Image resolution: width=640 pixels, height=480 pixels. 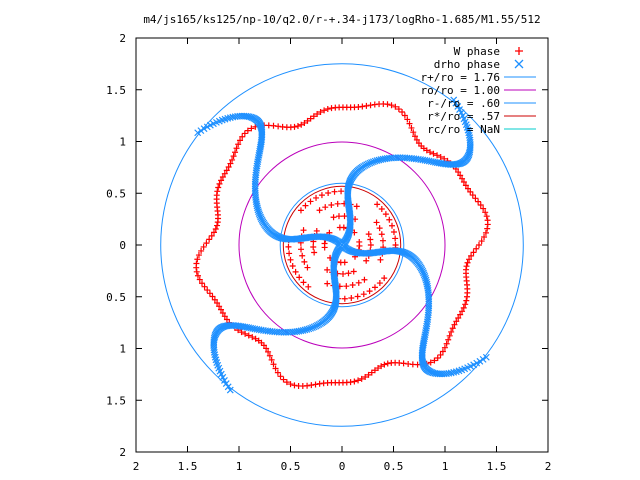 What do you see at coordinates (463, 103) in the screenshot?
I see `legend-label: r-/ro = .60` at bounding box center [463, 103].